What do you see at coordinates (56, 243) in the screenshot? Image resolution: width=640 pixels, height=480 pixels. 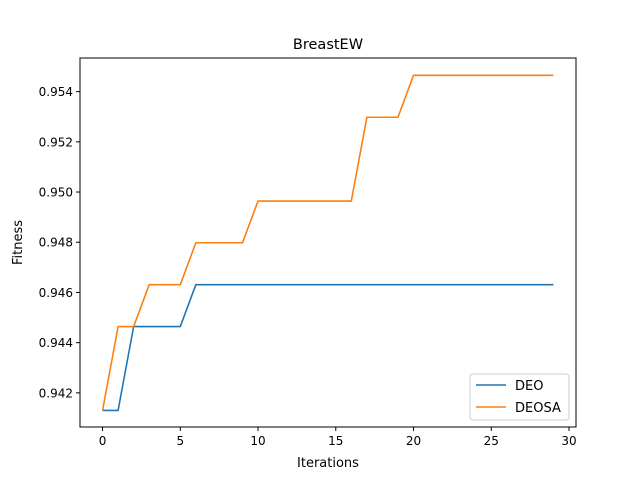 I see `y-tick-label: 0.948` at bounding box center [56, 243].